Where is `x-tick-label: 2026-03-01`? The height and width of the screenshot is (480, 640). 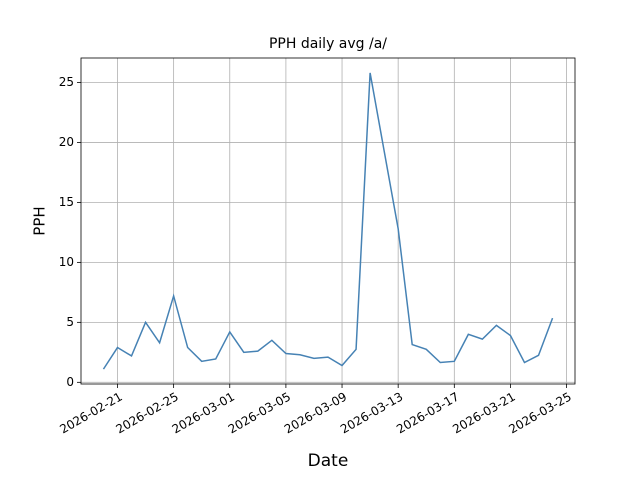 x-tick-label: 2026-03-01 is located at coordinates (203, 413).